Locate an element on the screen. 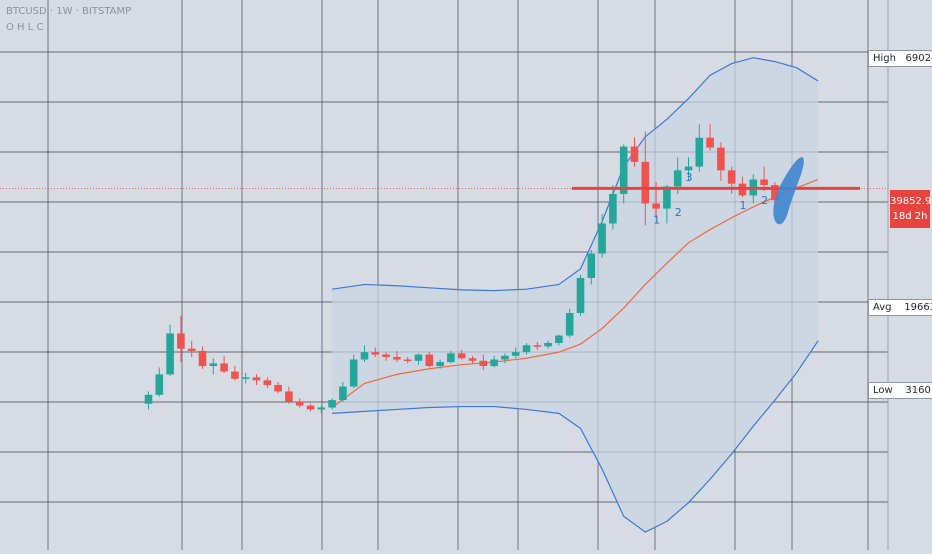 The height and width of the screenshot is (554, 932). low-label: Low is located at coordinates (883, 390).